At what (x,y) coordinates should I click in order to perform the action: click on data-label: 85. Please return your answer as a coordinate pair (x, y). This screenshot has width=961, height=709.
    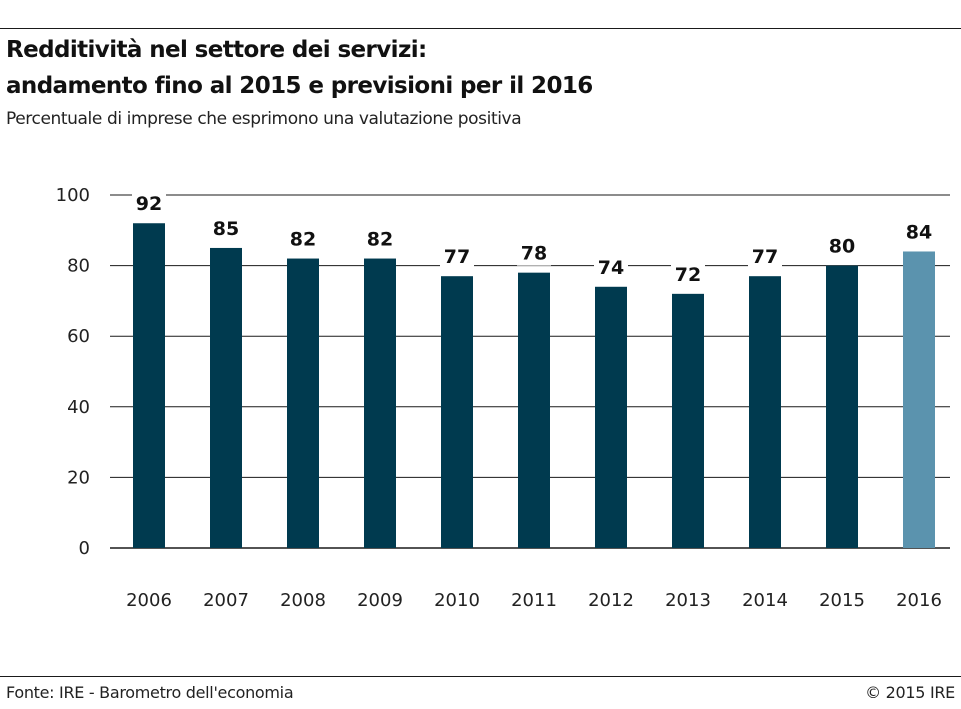
    Looking at the image, I should click on (226, 229).